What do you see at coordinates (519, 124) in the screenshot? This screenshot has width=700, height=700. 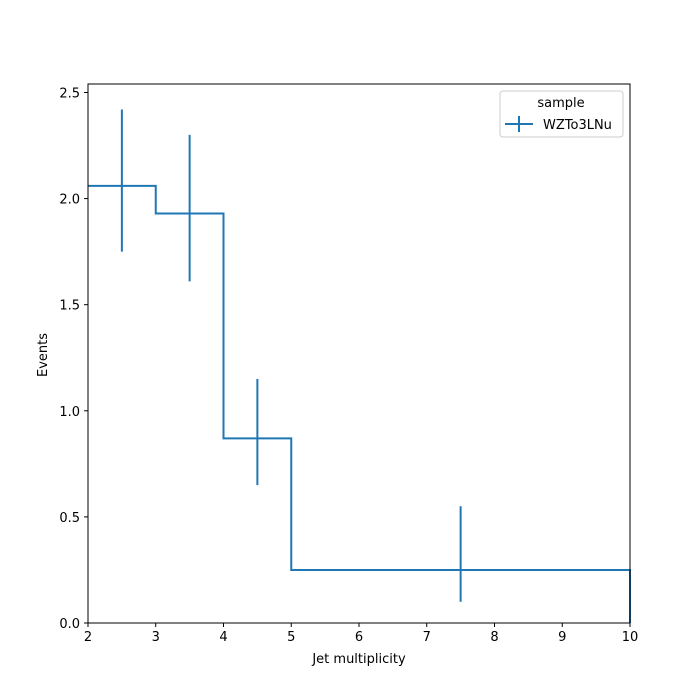 I see `legend-marker` at bounding box center [519, 124].